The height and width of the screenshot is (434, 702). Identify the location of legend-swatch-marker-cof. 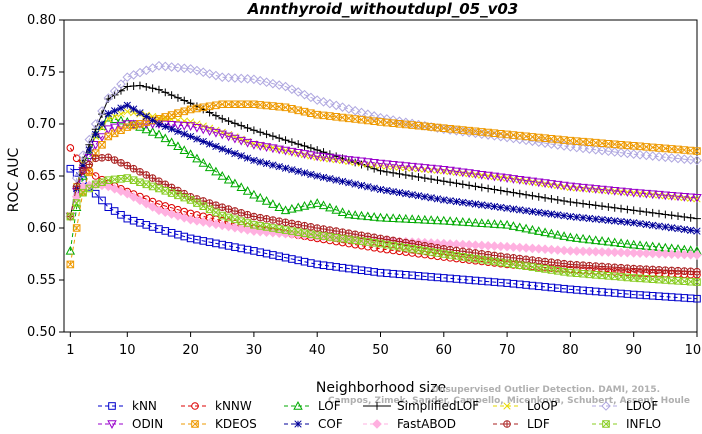
(298, 424).